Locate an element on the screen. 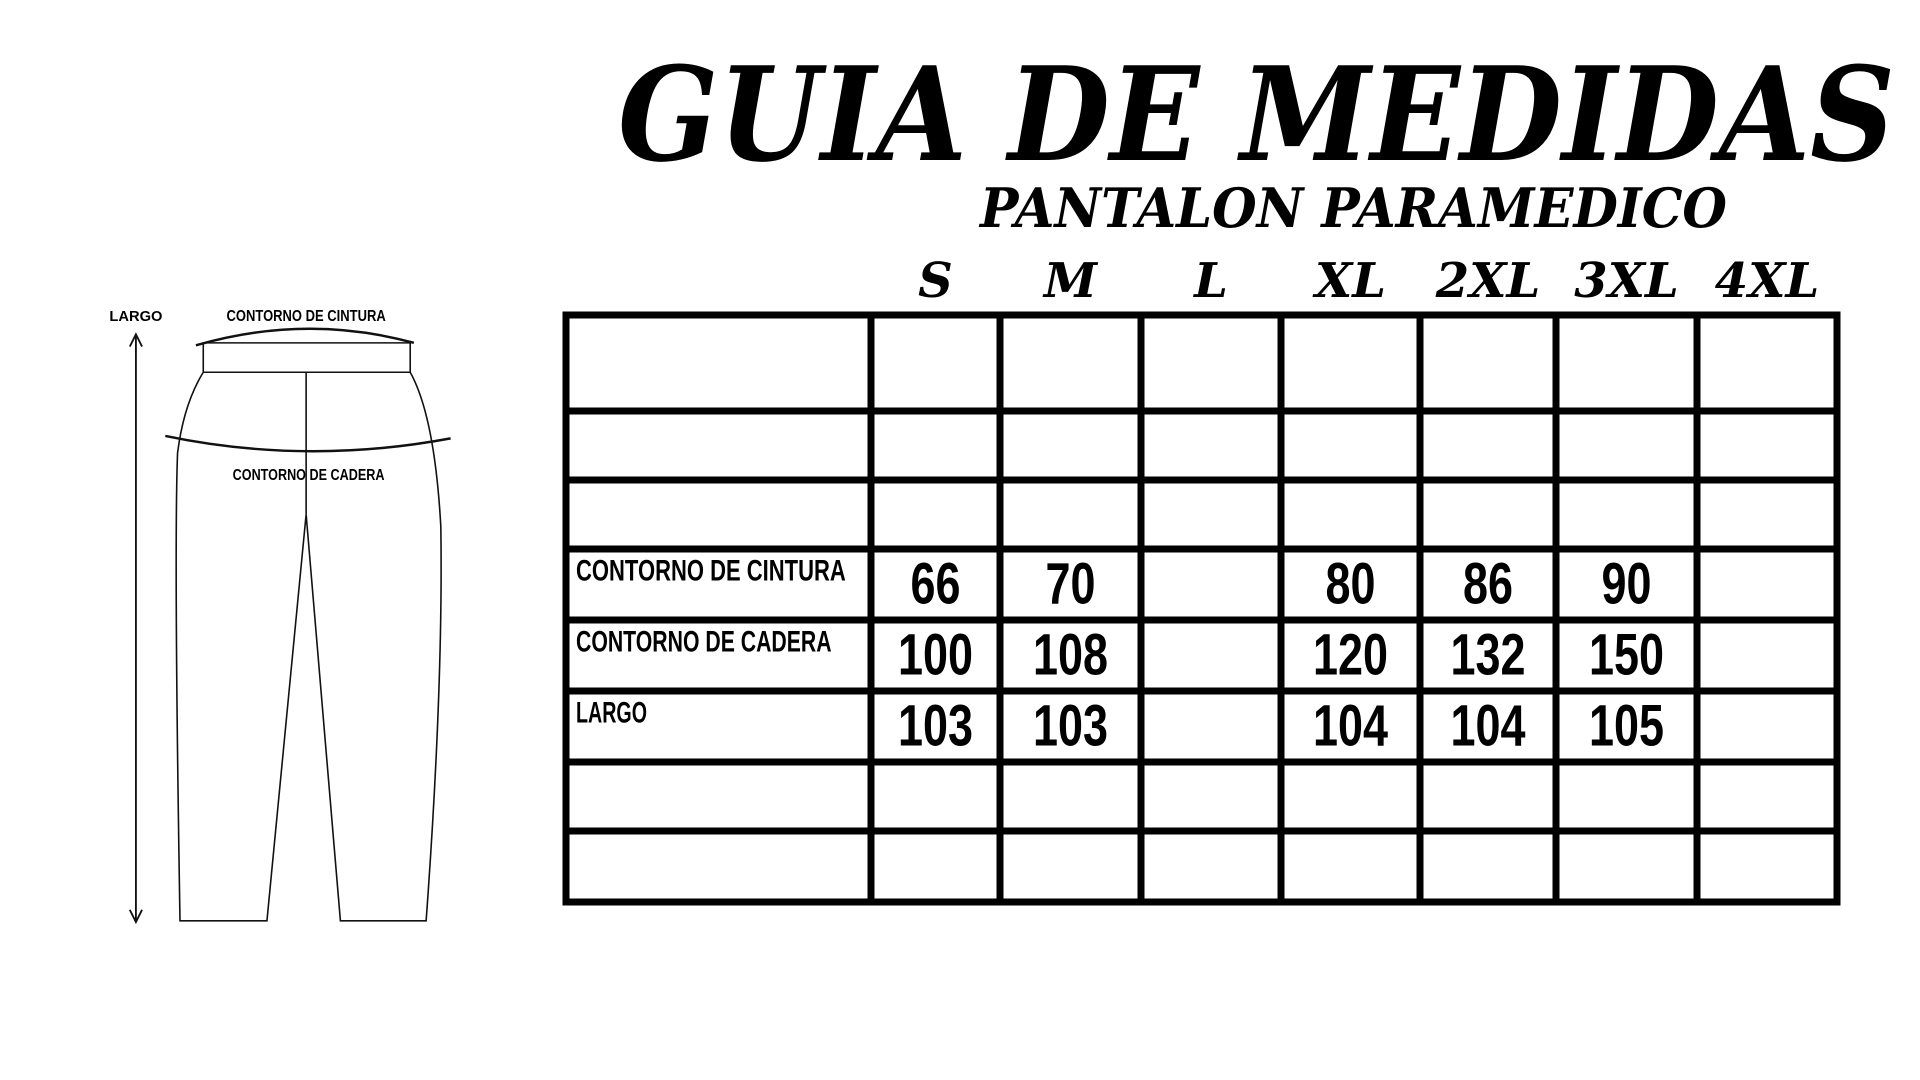 The image size is (1920, 1080). hip-label: CONTORNO DE CADERA is located at coordinates (309, 475).